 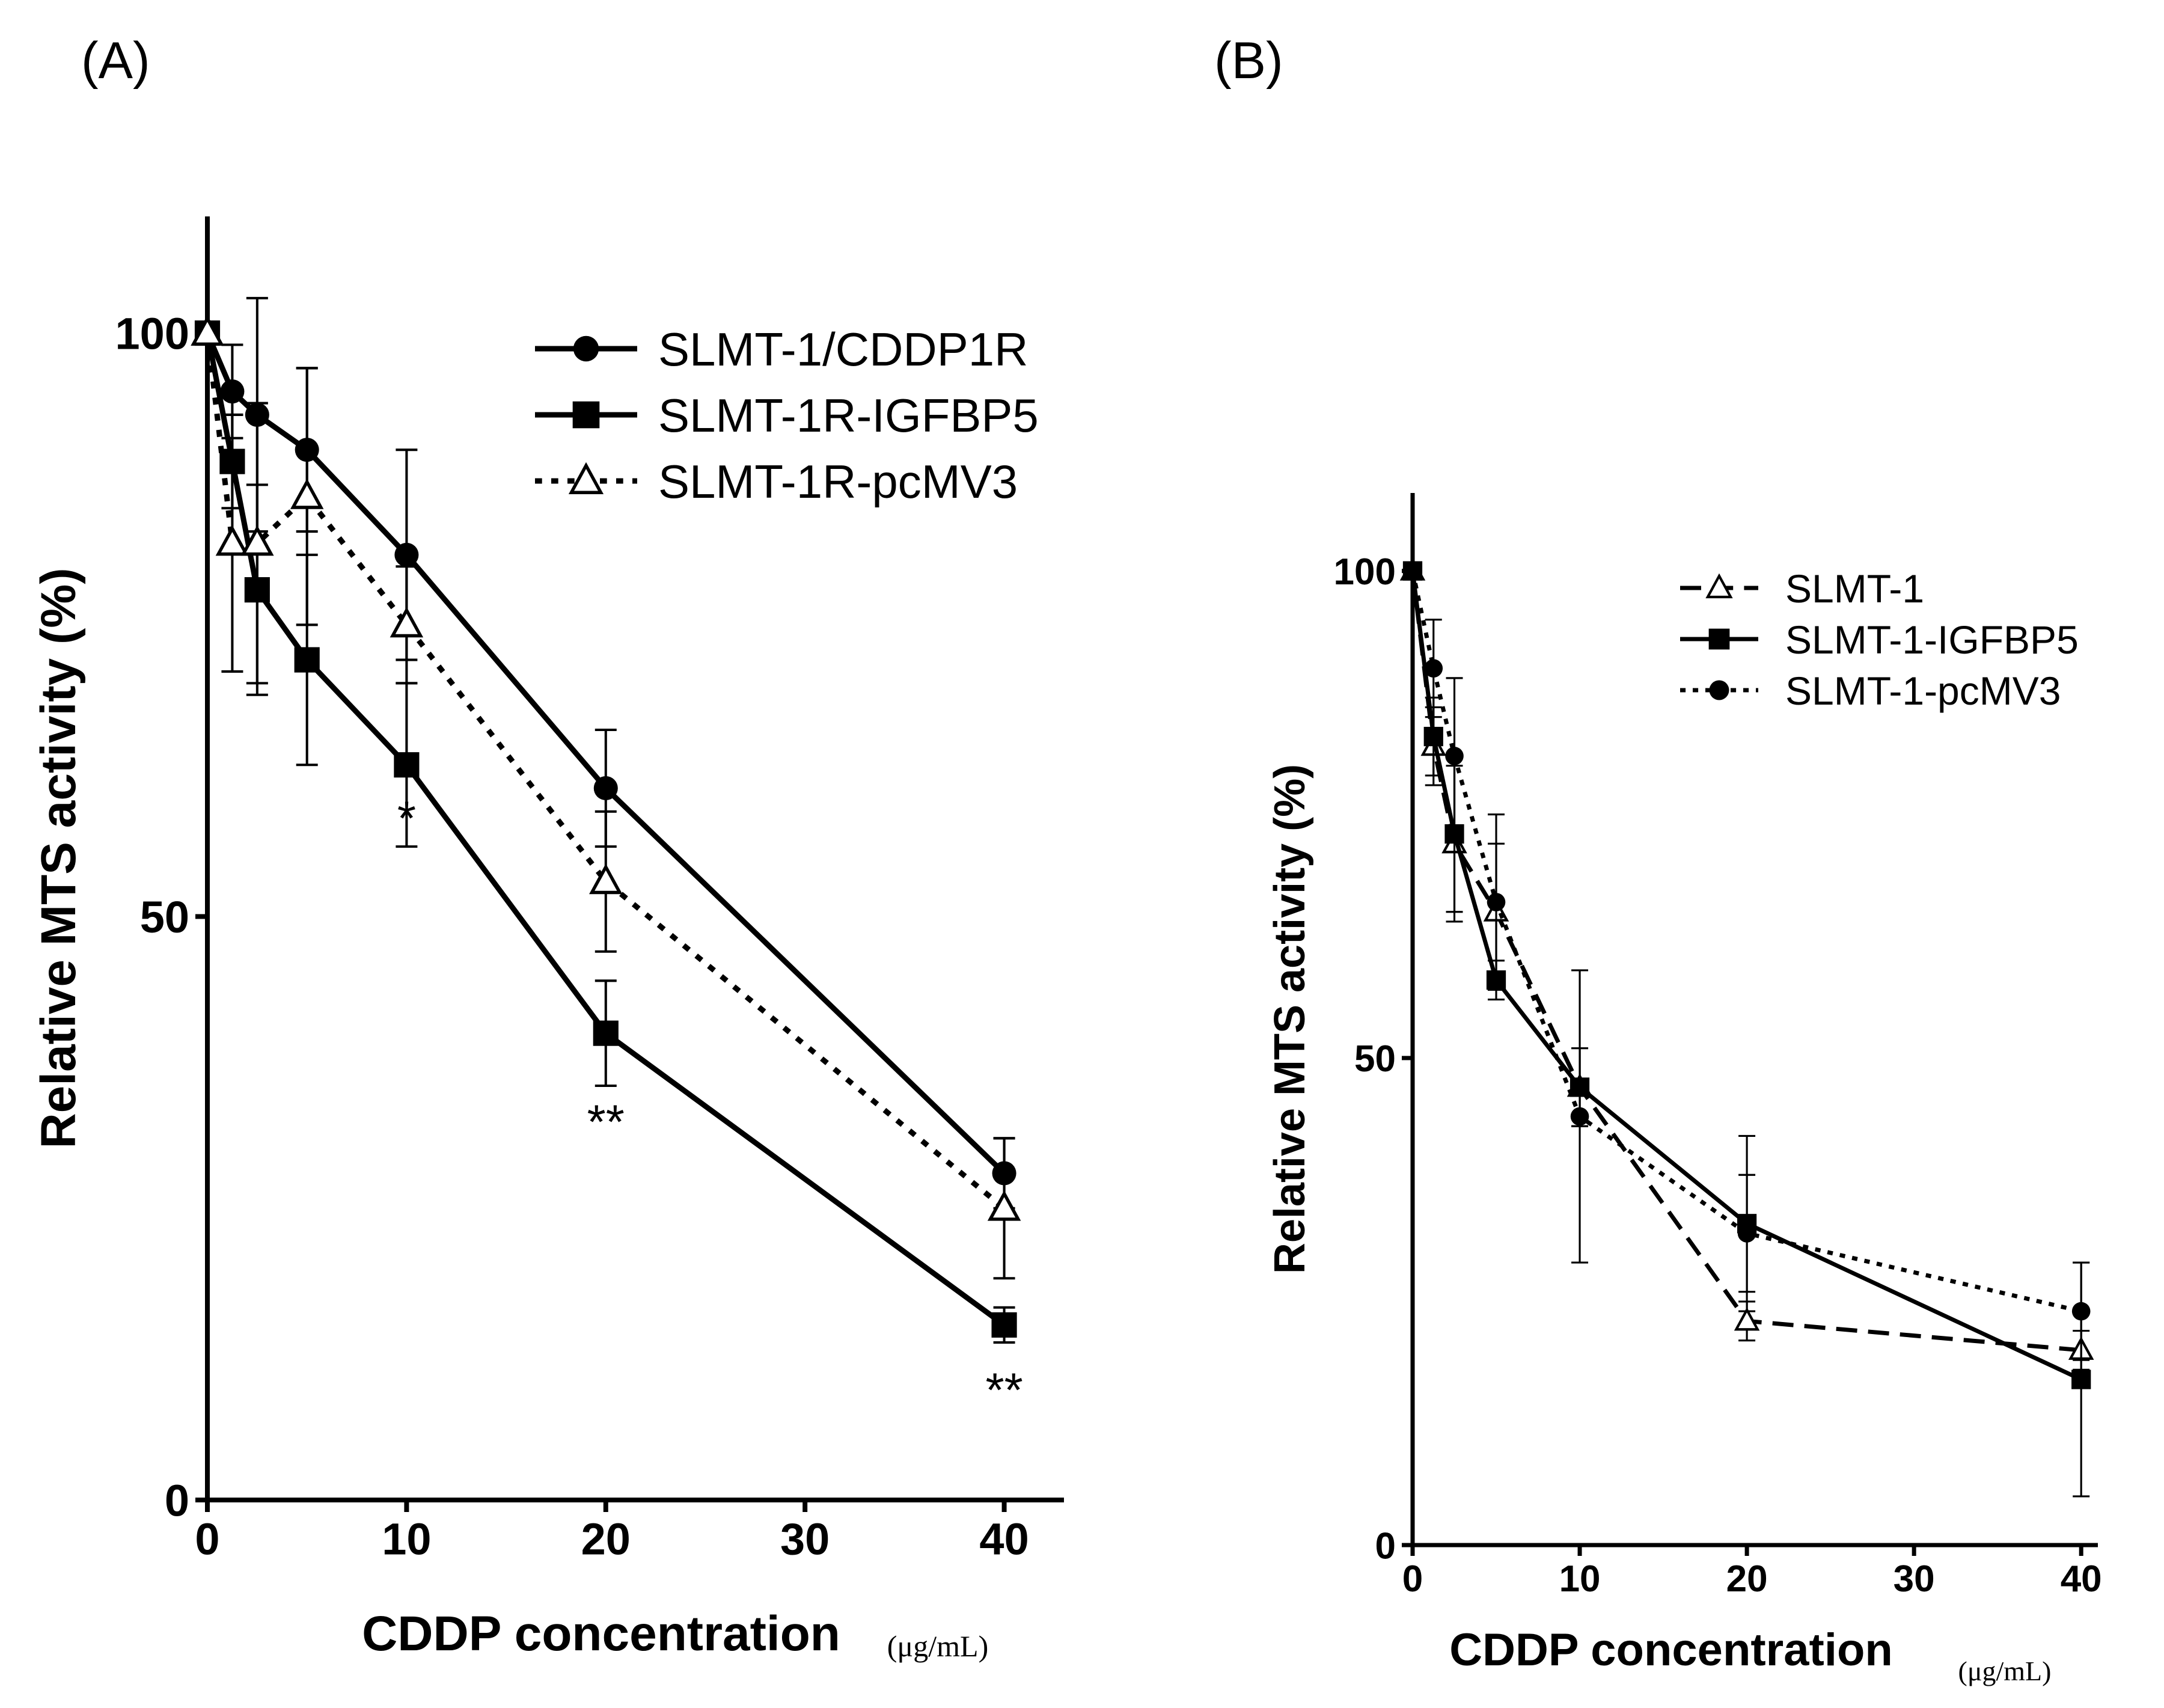 What do you see at coordinates (1923, 691) in the screenshot?
I see `legend-label: SLMT-1-pcMV3` at bounding box center [1923, 691].